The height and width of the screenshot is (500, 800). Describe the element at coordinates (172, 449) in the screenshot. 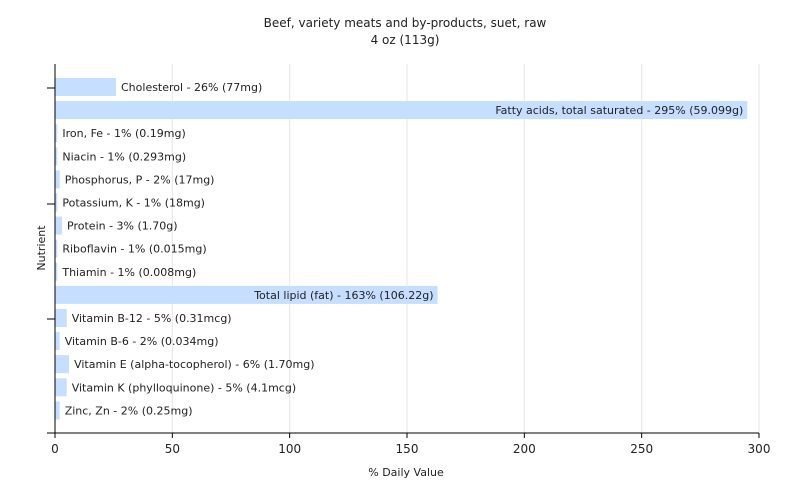

I see `x-tick-label: 50` at that location.